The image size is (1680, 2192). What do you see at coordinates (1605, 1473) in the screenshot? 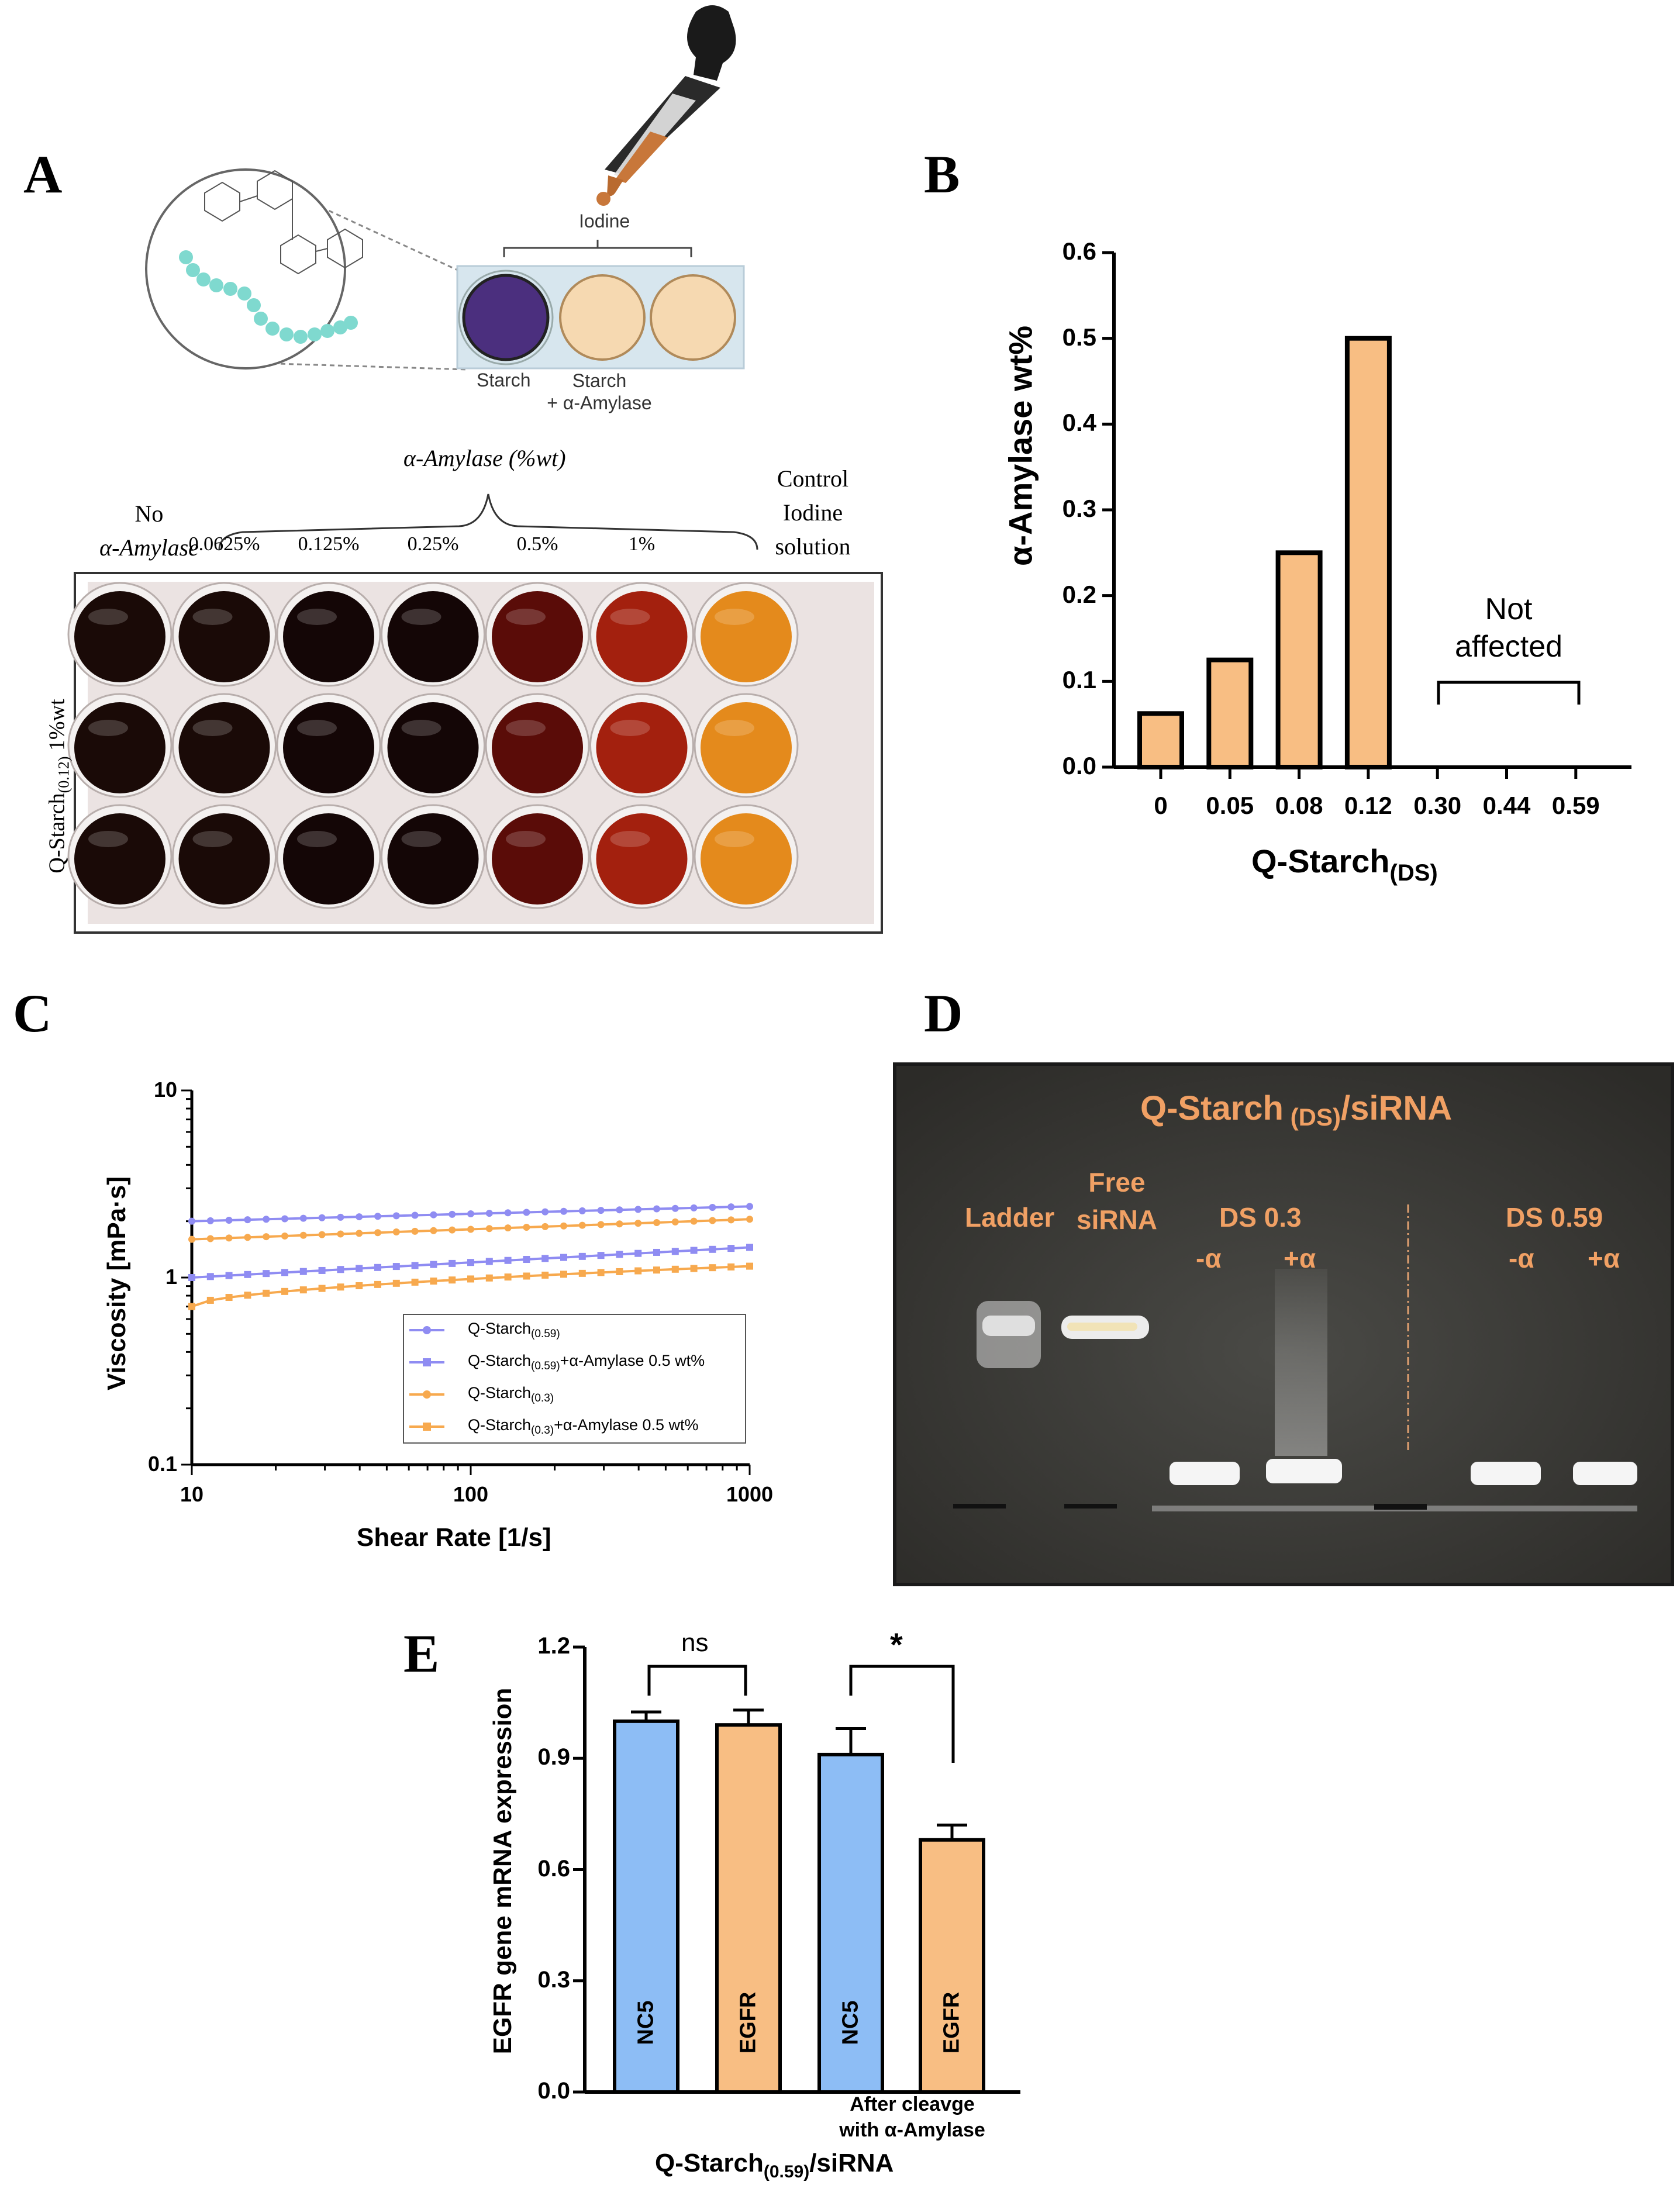
I see `ds059-plus-band` at bounding box center [1605, 1473].